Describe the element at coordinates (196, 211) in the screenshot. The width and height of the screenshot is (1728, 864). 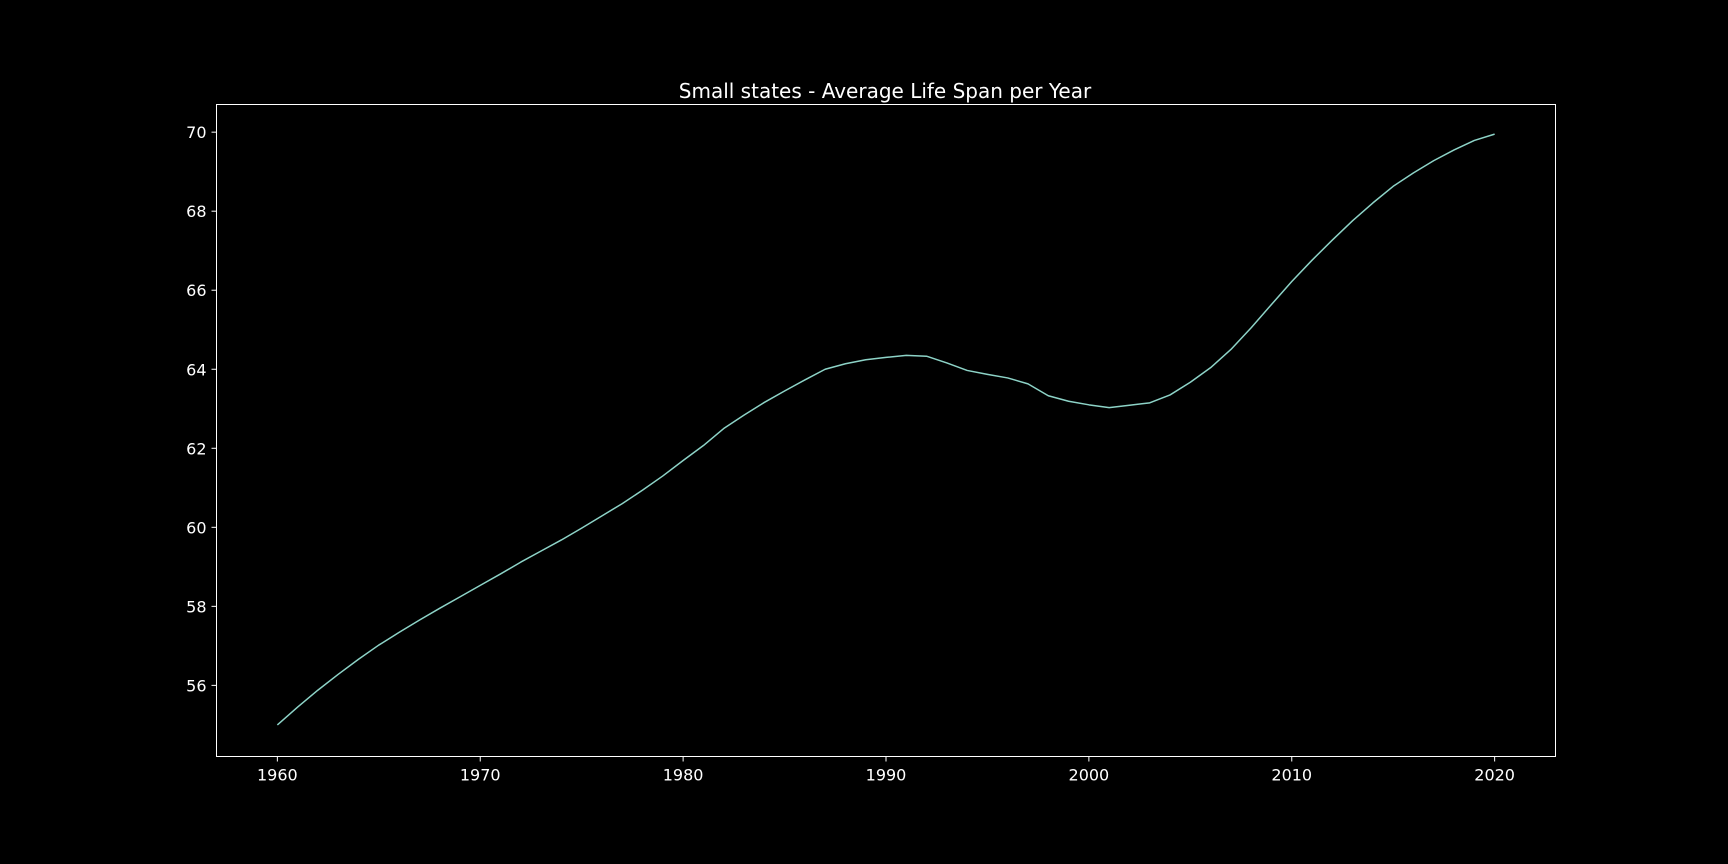
I see `y-tick-label: 68` at that location.